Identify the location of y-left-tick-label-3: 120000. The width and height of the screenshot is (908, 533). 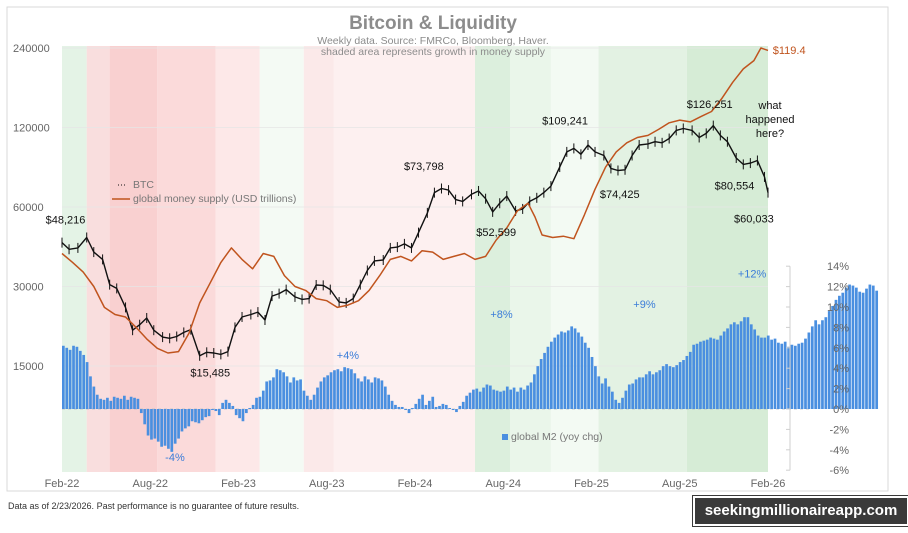
(31, 129).